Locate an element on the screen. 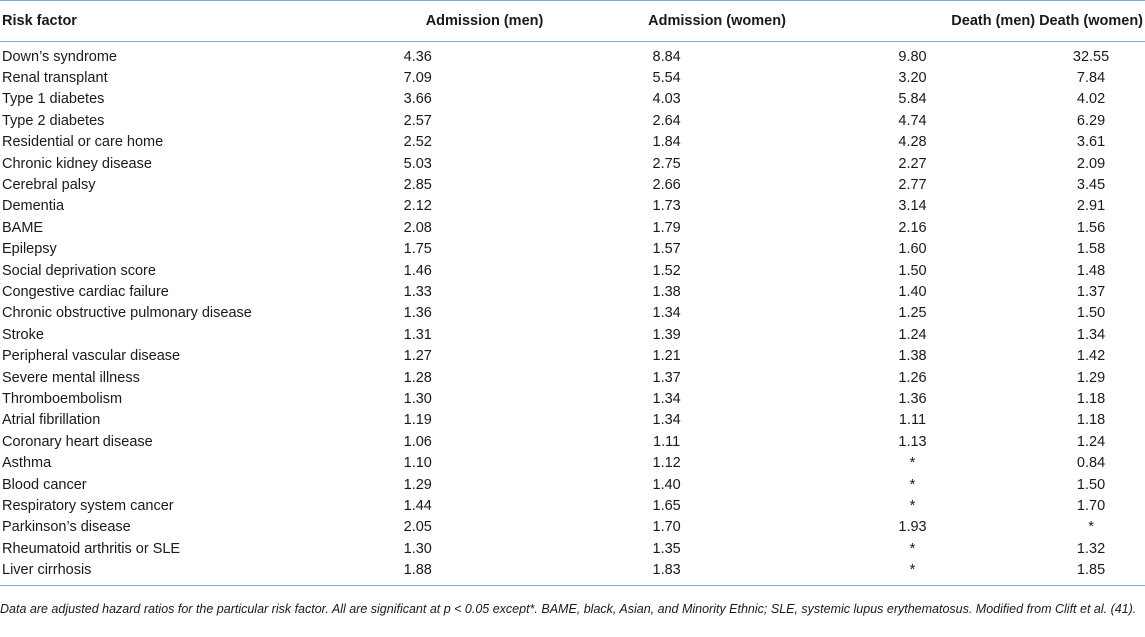  cell-admission-women: 1.83 is located at coordinates (666, 572).